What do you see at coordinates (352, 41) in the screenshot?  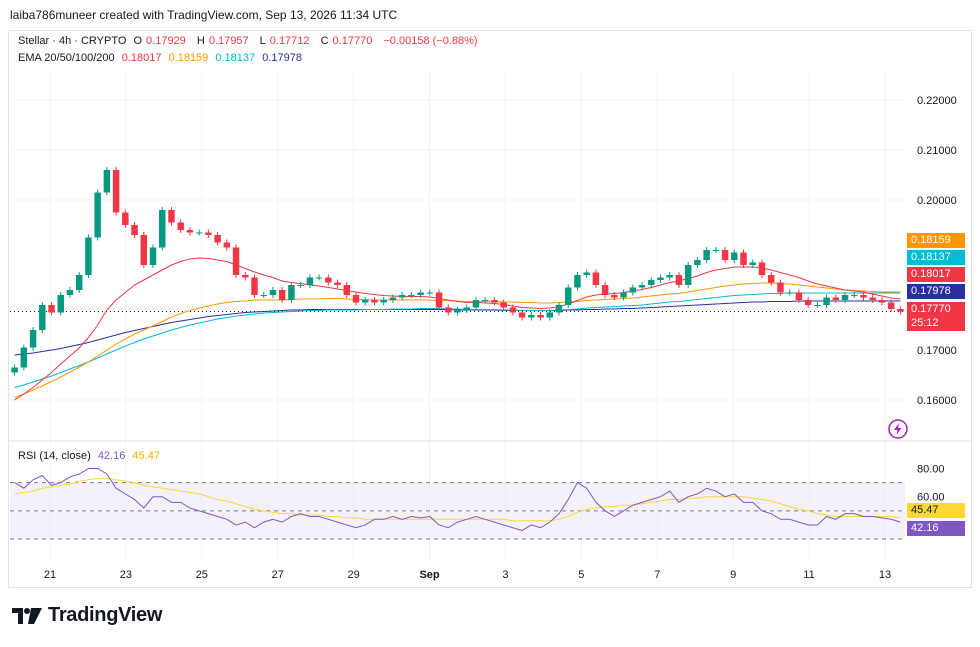 I see `close-value: 0.17770` at bounding box center [352, 41].